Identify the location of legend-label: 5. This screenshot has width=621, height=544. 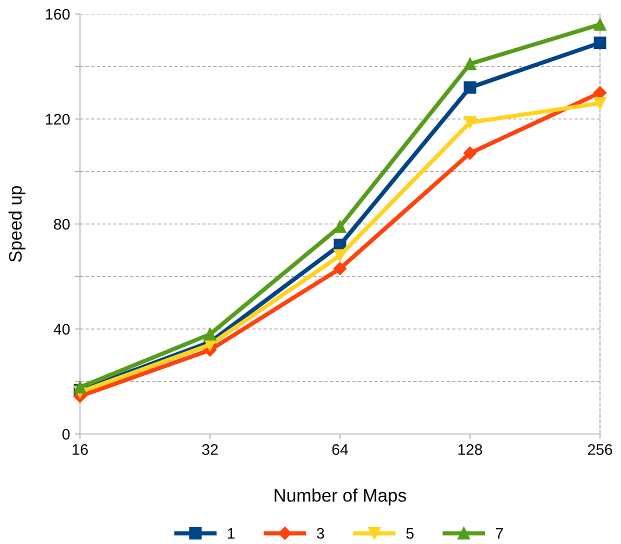
(410, 533).